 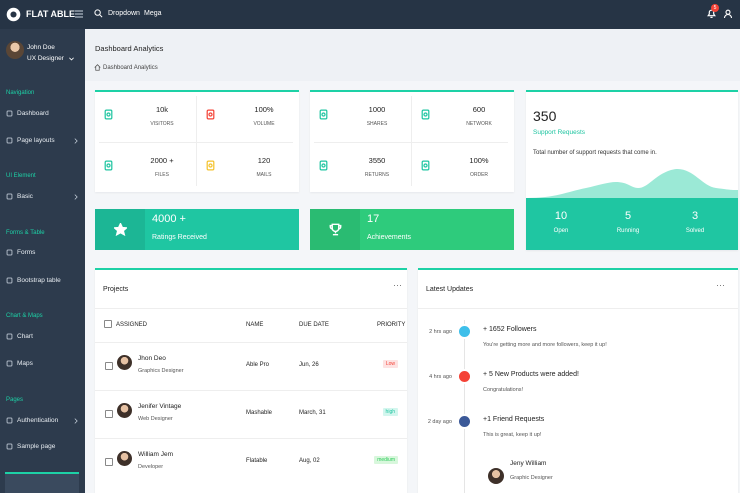 I want to click on update-time: 2 day ago, so click(x=439, y=422).